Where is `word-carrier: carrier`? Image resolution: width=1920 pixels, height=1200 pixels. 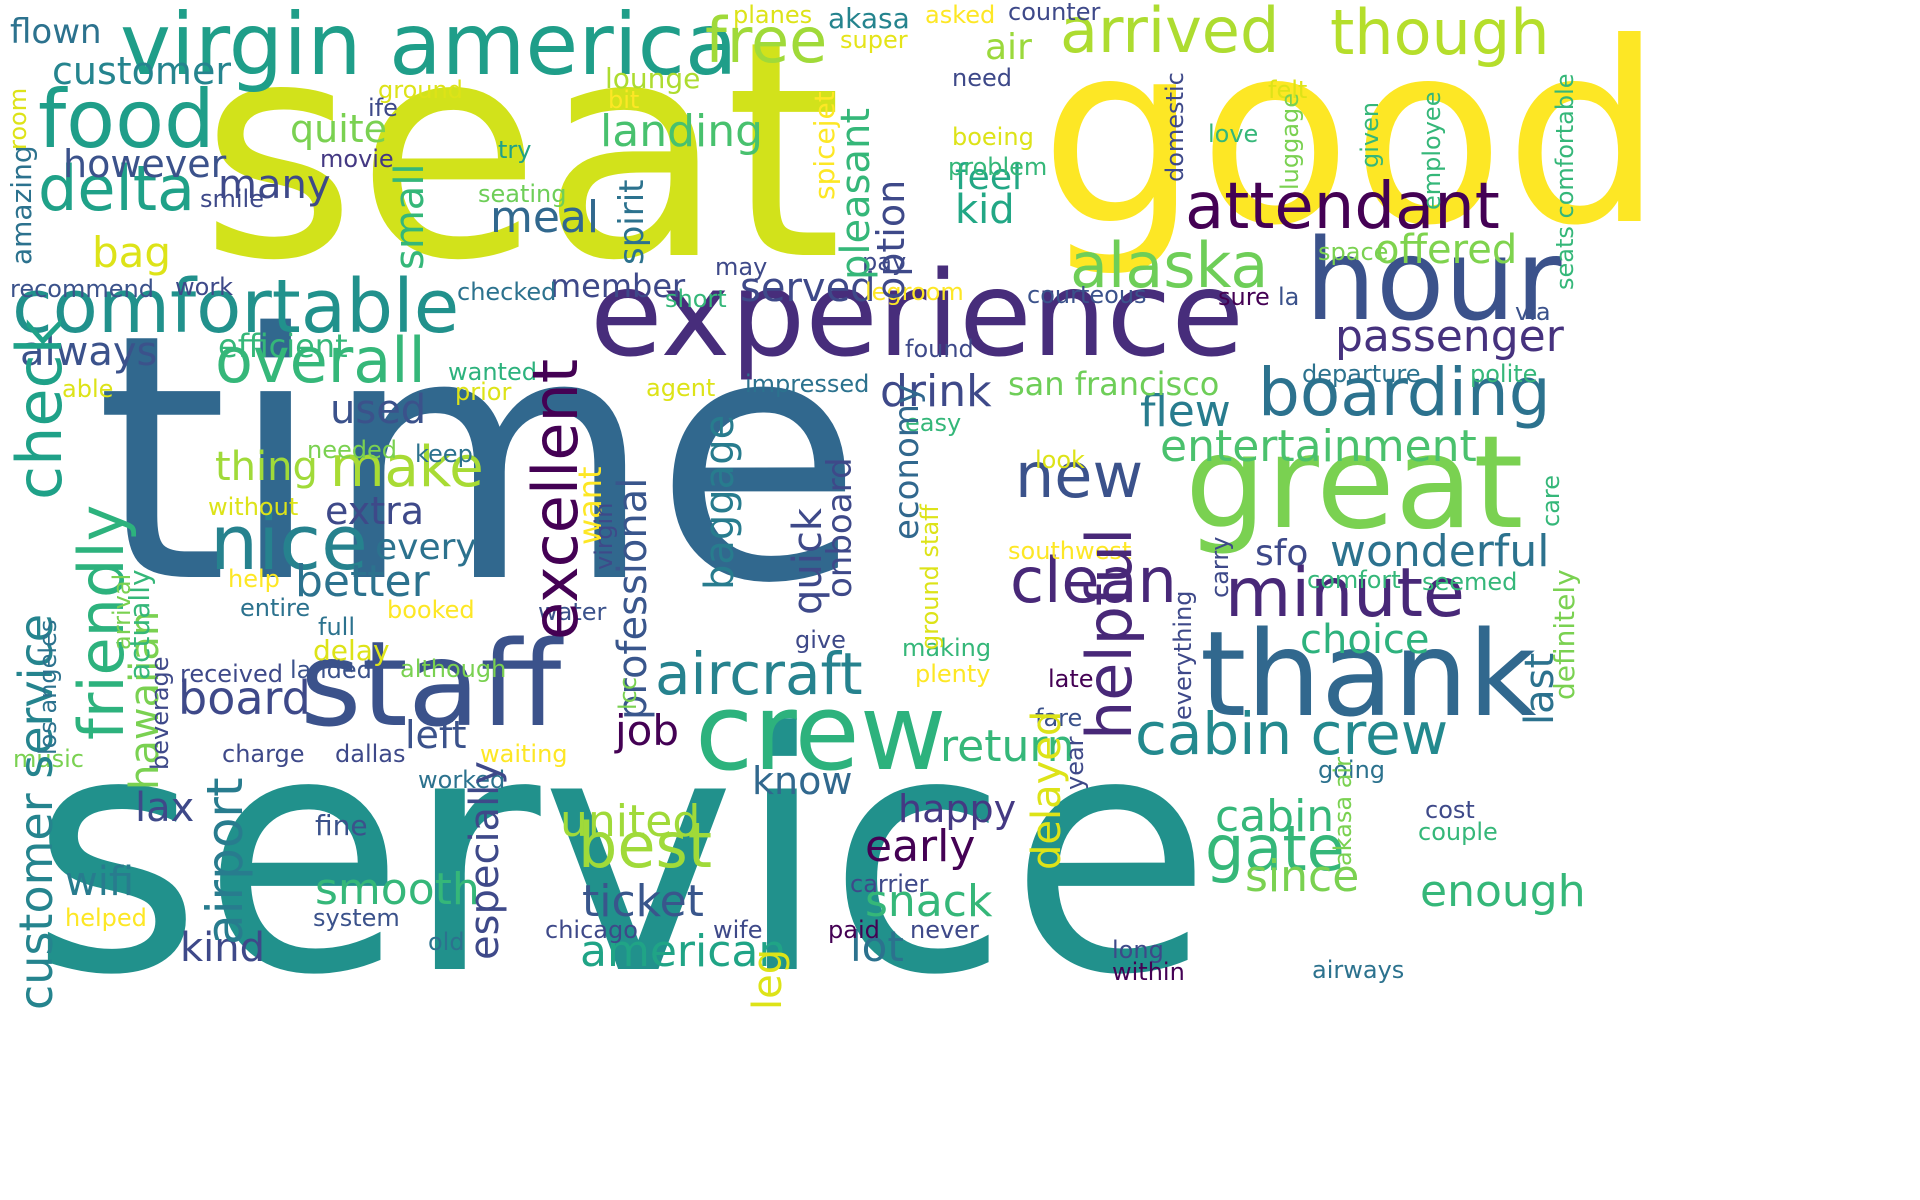 word-carrier: carrier is located at coordinates (889, 884).